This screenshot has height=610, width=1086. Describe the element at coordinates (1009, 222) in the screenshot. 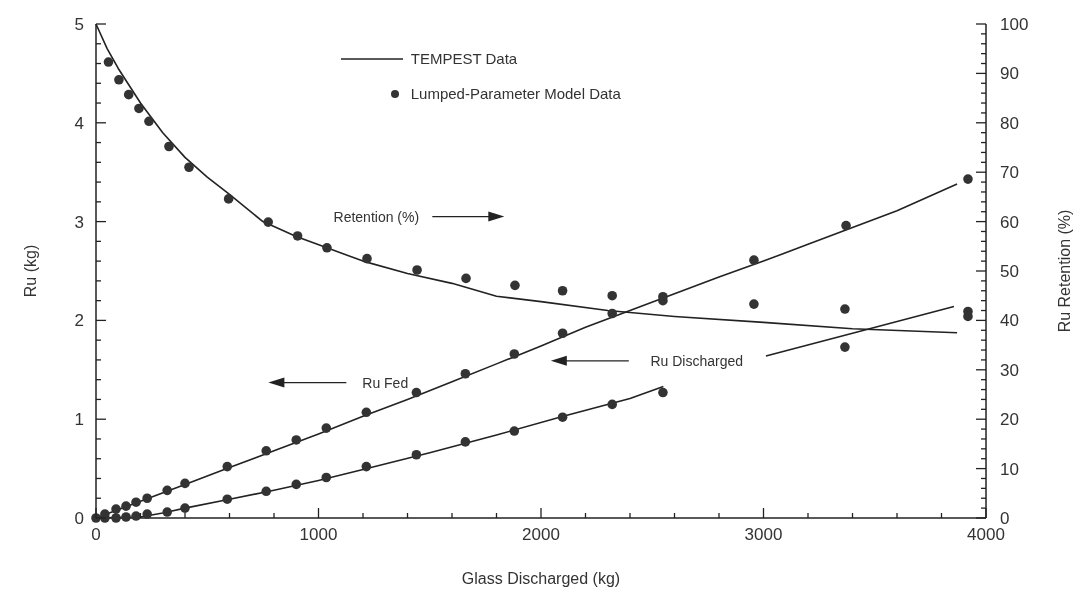

I see `y2-tick-label: 60` at that location.